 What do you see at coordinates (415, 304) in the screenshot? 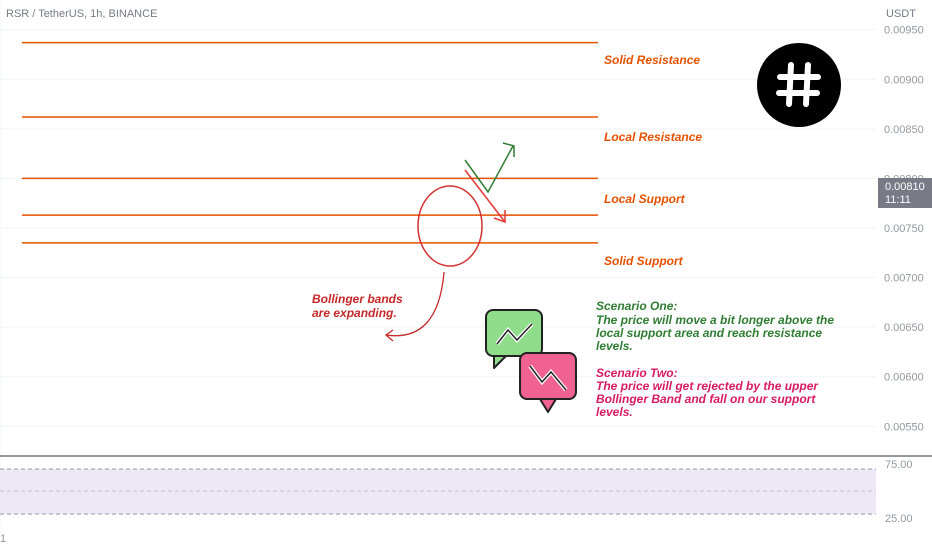
I see `bollinger-note-arrow` at bounding box center [415, 304].